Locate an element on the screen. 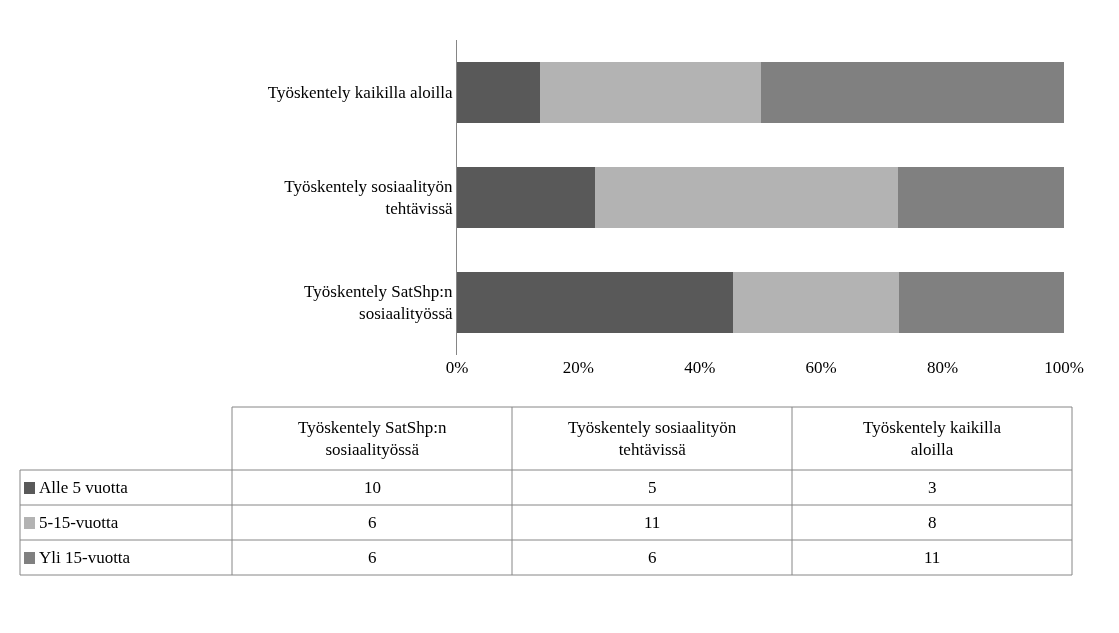  category-label: Työskentely sosiaalityön tehtävissä is located at coordinates (652, 439).